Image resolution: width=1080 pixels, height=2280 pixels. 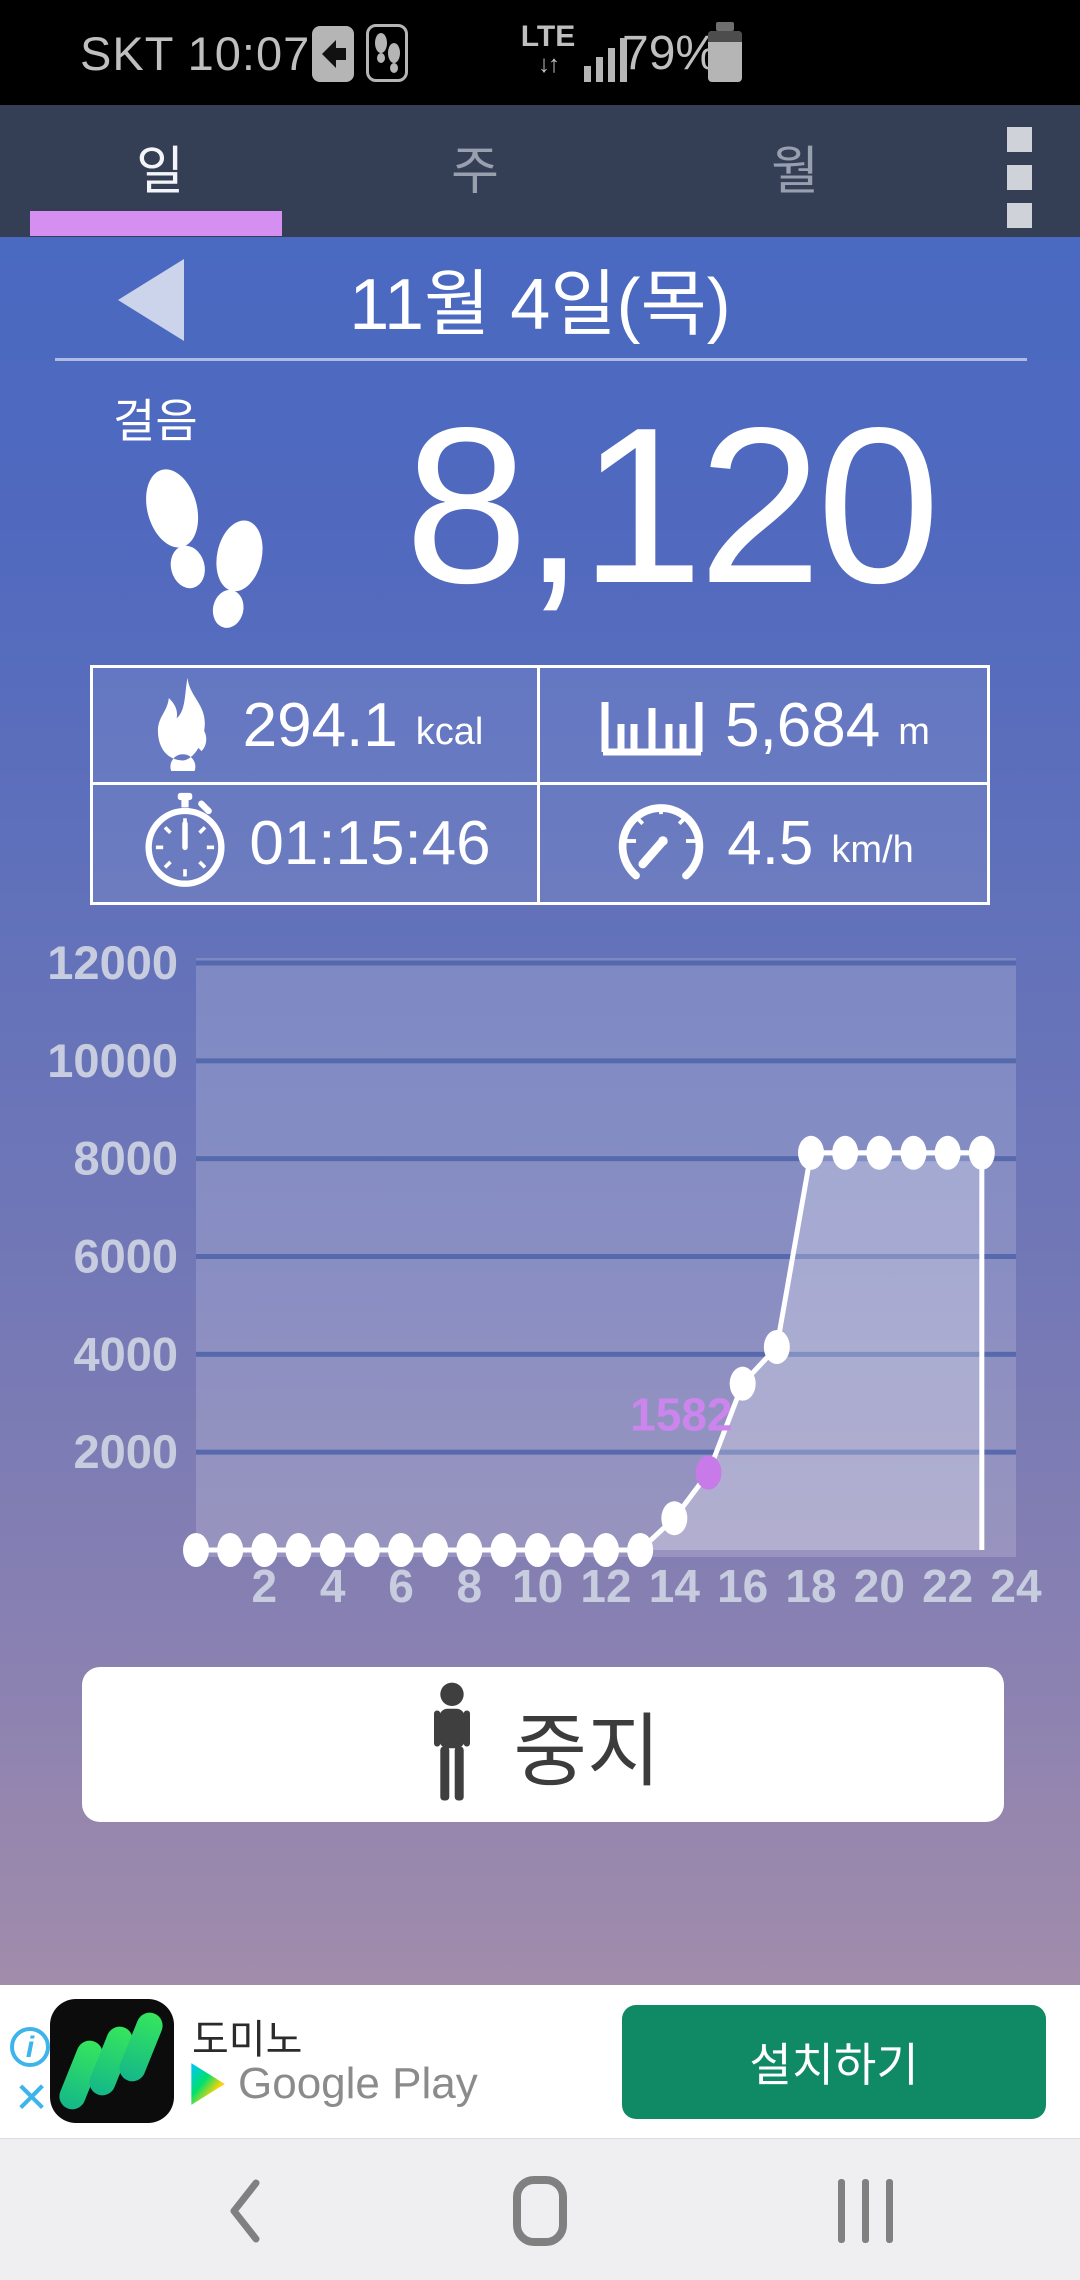 What do you see at coordinates (865, 2211) in the screenshot?
I see `nav-recents-icon` at bounding box center [865, 2211].